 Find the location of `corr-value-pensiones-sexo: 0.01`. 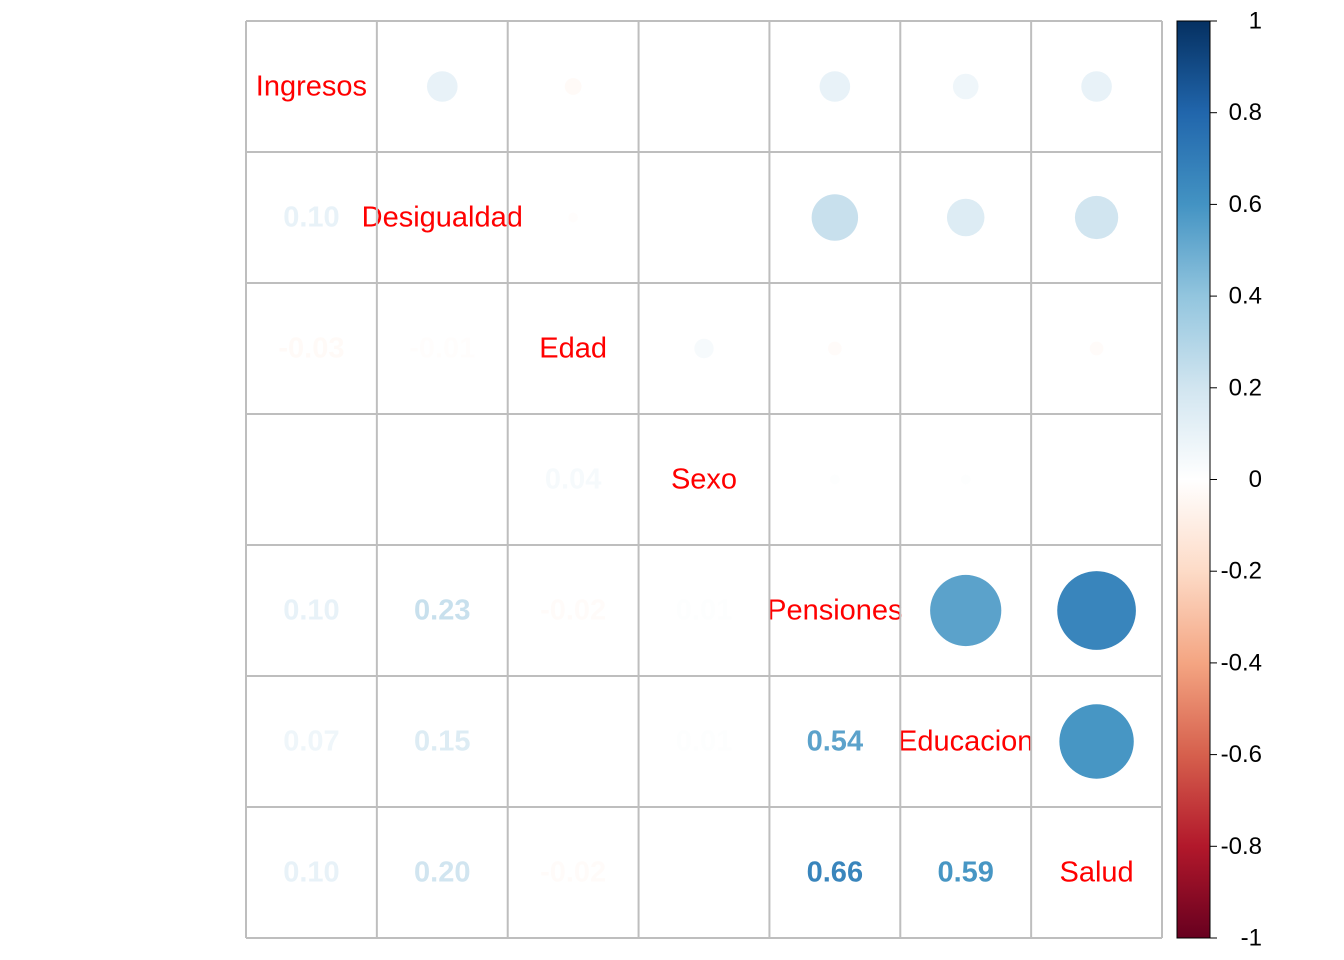

corr-value-pensiones-sexo: 0.01 is located at coordinates (704, 611).